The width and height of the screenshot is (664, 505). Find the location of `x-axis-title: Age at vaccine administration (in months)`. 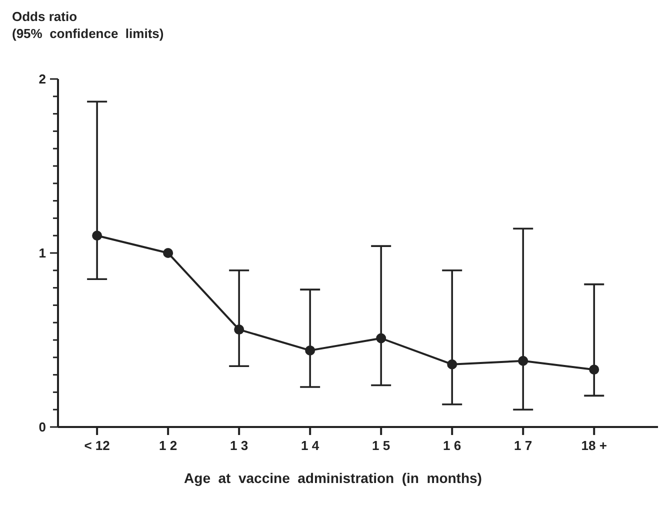

x-axis-title: Age at vaccine administration (in months) is located at coordinates (333, 478).